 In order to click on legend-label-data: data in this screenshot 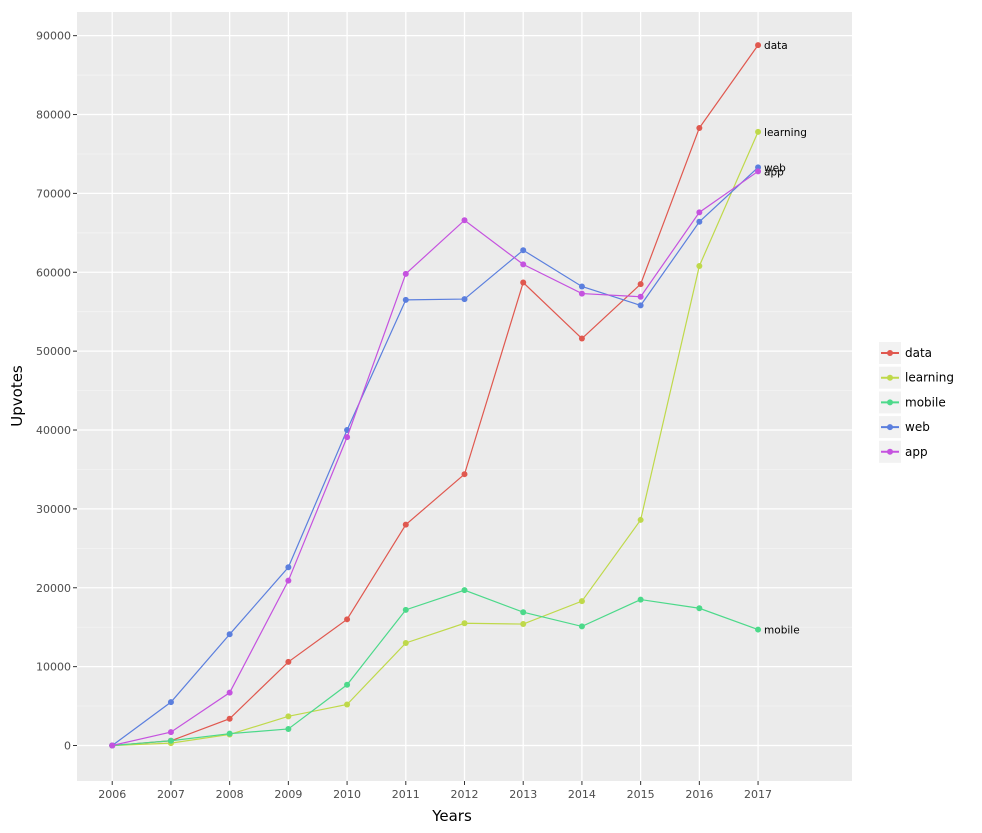, I will do `click(918, 353)`.